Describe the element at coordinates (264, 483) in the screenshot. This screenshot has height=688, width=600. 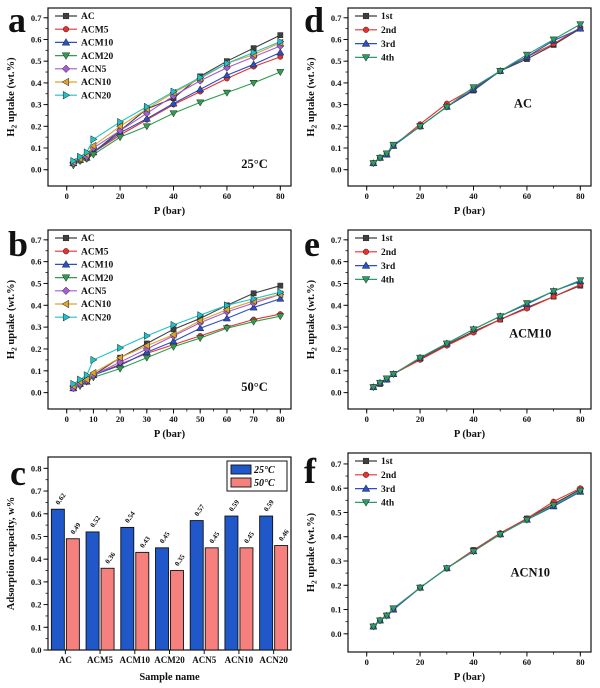
I see `legend-label: 50°C` at that location.